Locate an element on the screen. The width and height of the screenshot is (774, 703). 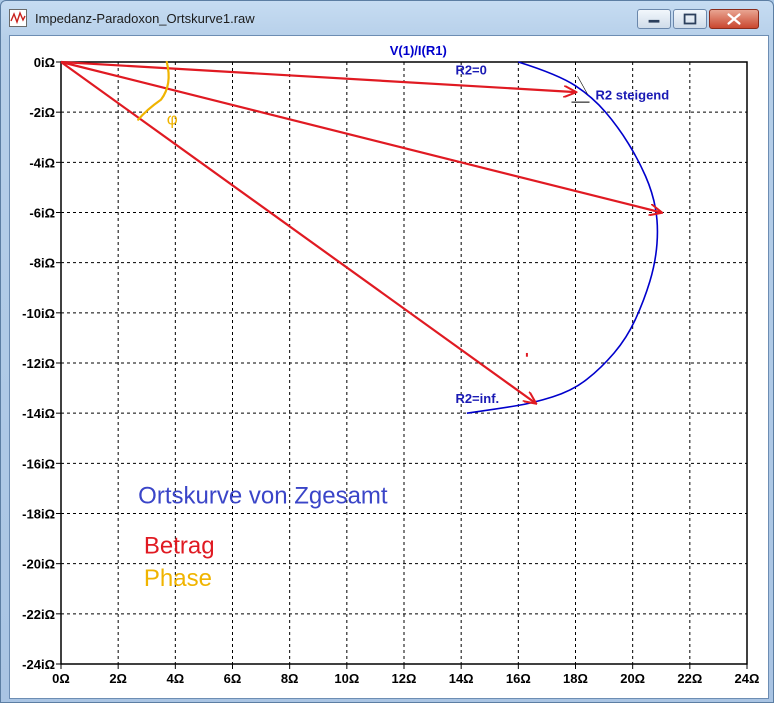
x-axis-ticks: 0Ω 2Ω 4Ω 6Ω 8Ω 10Ω 12Ω 14Ω 16Ω 18Ω 20Ω 22Ω 24Ω is located at coordinates (405, 675).